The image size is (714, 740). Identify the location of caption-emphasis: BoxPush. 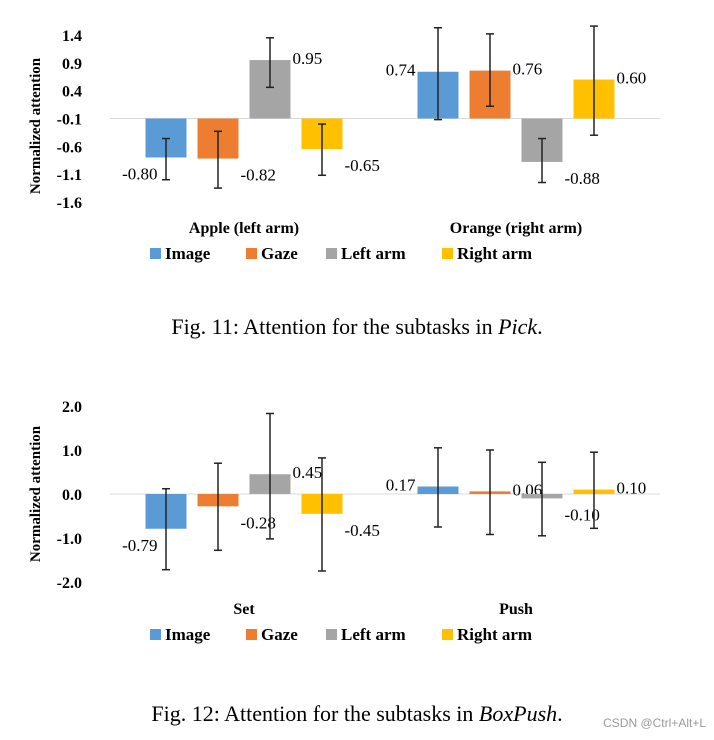
(518, 713).